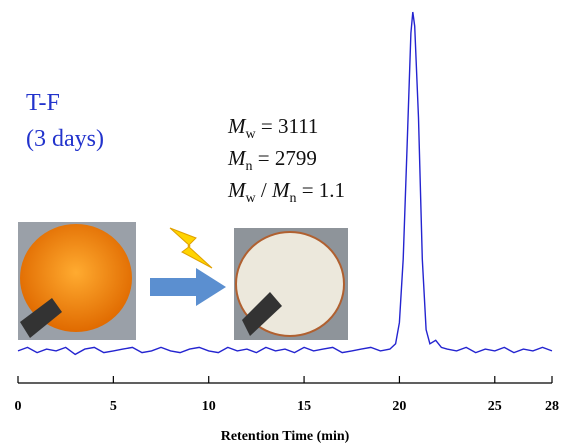 The height and width of the screenshot is (448, 561). I want to click on stat-label: Mw / Mn = 1.1, so click(286, 192).